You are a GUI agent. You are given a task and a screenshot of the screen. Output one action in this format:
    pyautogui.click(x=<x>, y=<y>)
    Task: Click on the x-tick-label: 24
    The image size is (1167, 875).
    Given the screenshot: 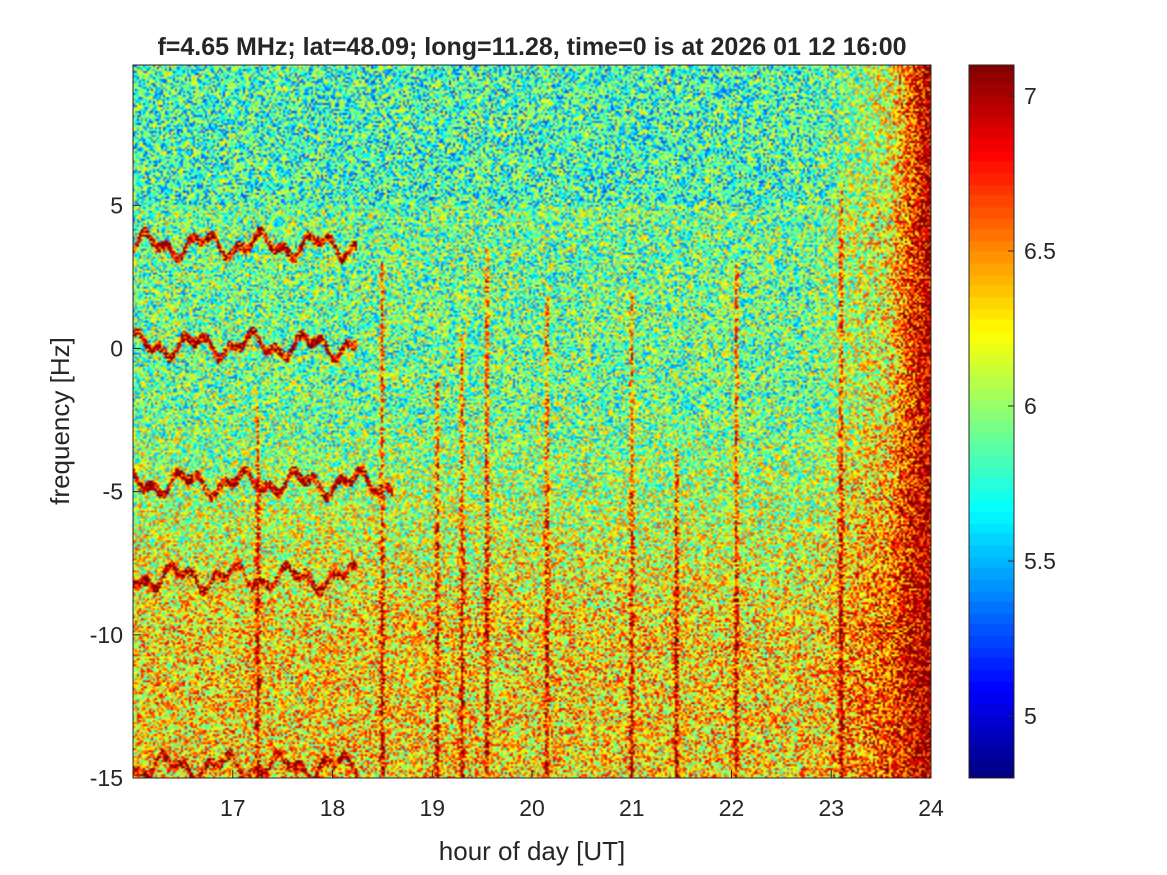 What is the action you would take?
    pyautogui.click(x=931, y=808)
    